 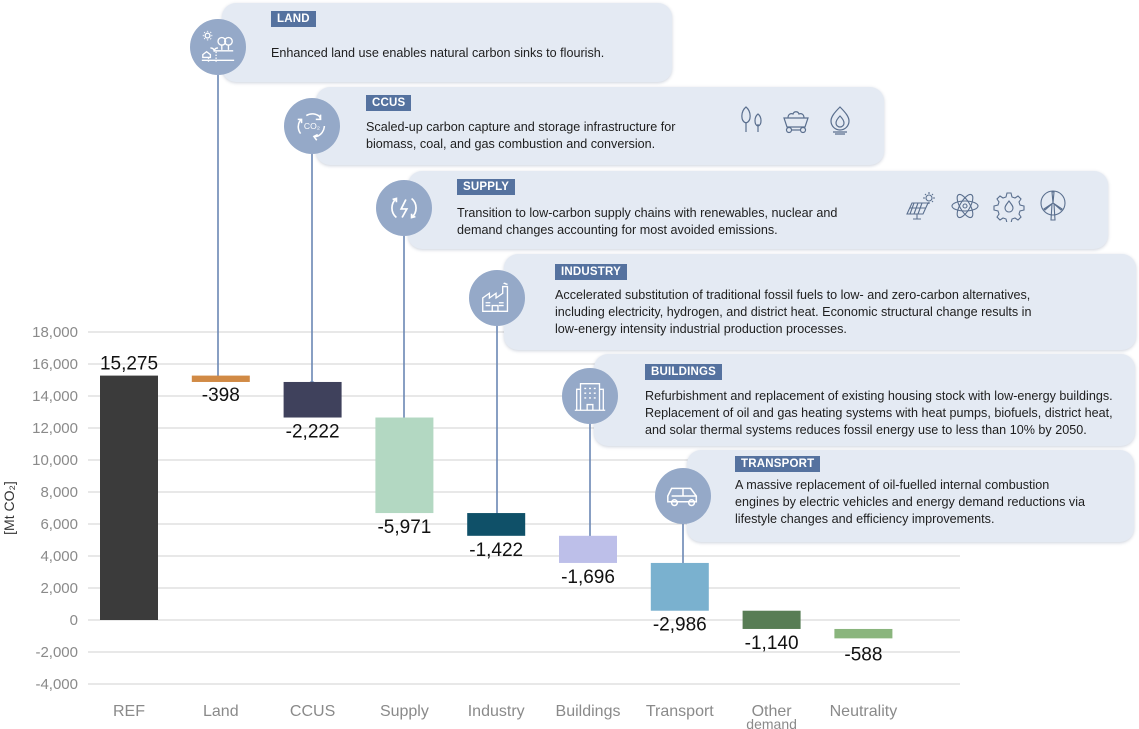 I want to click on land-use-icon, so click(x=218, y=47).